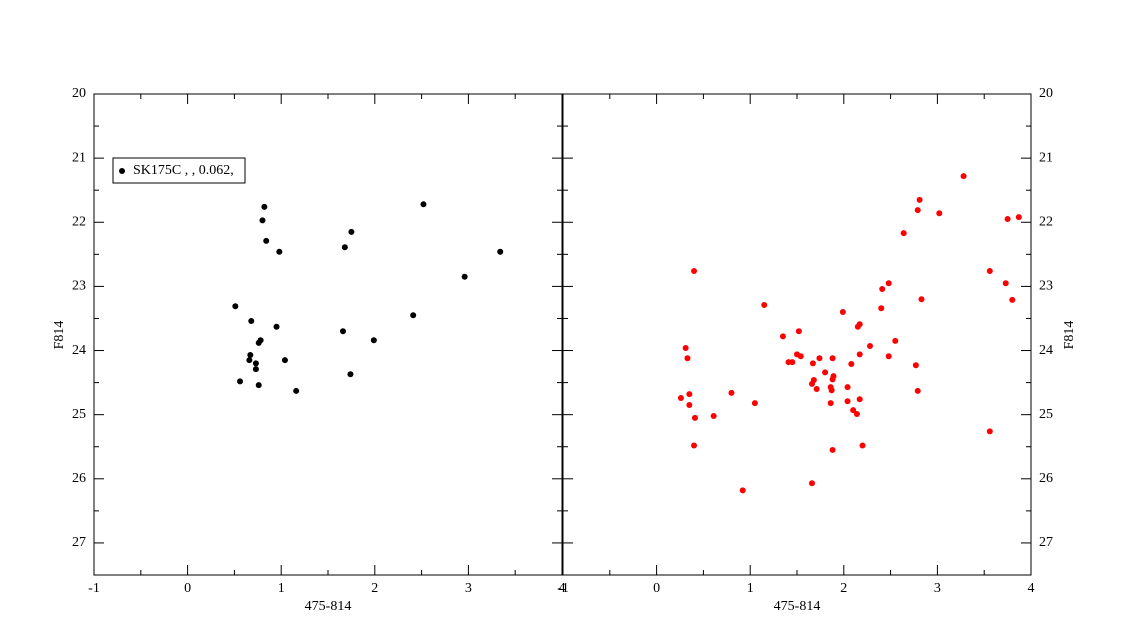  I want to click on legend-box, so click(179, 170).